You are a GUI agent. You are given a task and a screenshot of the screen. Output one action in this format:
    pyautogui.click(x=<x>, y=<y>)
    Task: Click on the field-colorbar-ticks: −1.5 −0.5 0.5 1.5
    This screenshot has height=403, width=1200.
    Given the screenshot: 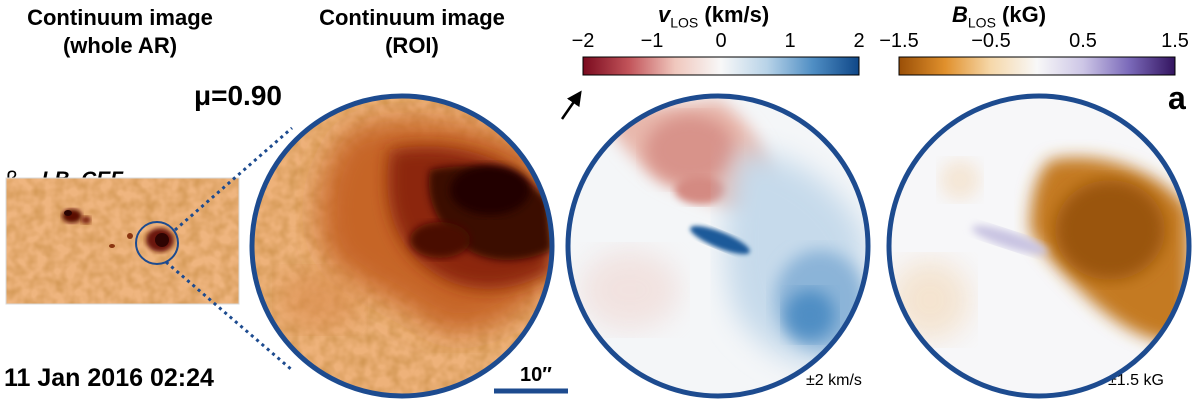 What is the action you would take?
    pyautogui.click(x=1034, y=41)
    